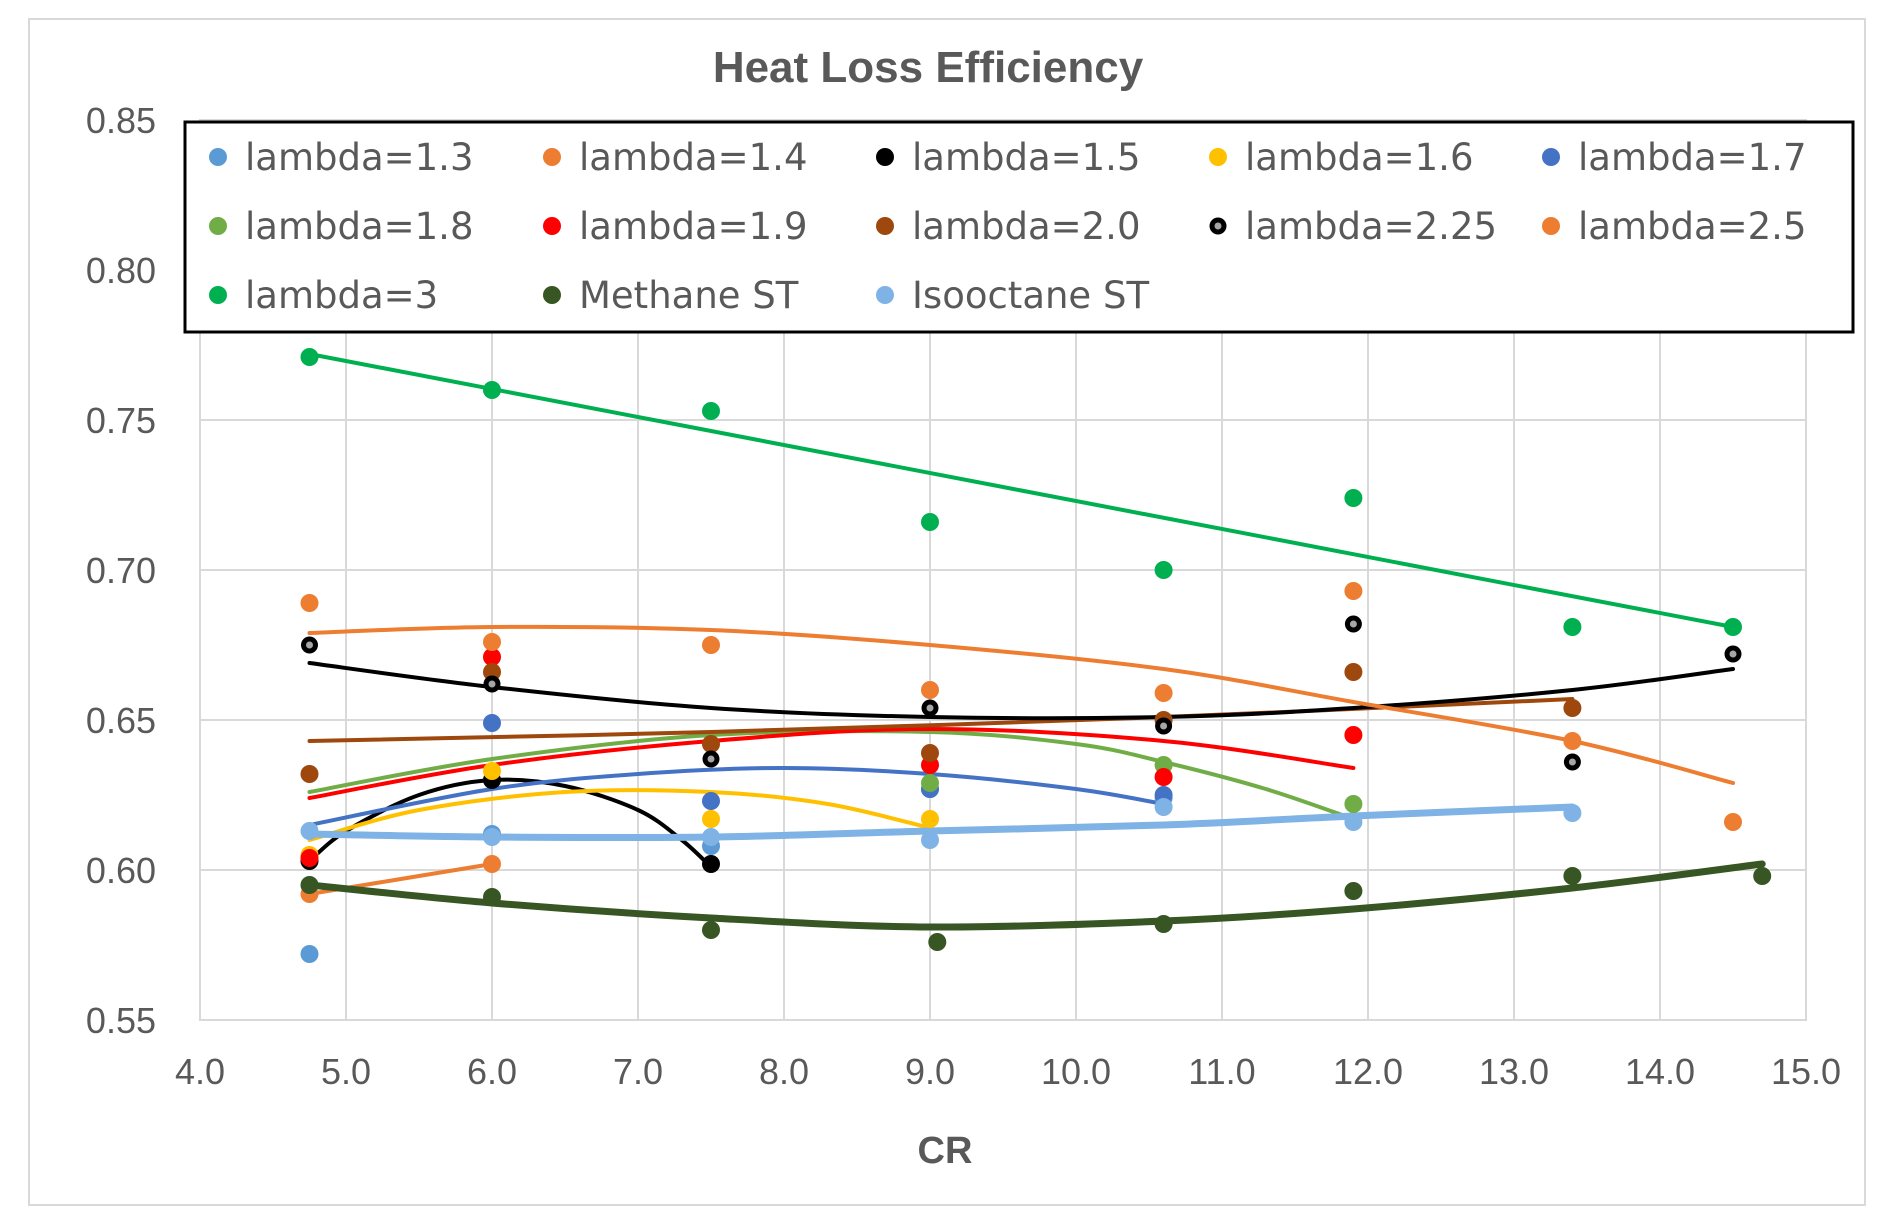 This screenshot has height=1224, width=1897. Describe the element at coordinates (1030, 295) in the screenshot. I see `legend-label-isooctane-st: Isooctane ST` at that location.